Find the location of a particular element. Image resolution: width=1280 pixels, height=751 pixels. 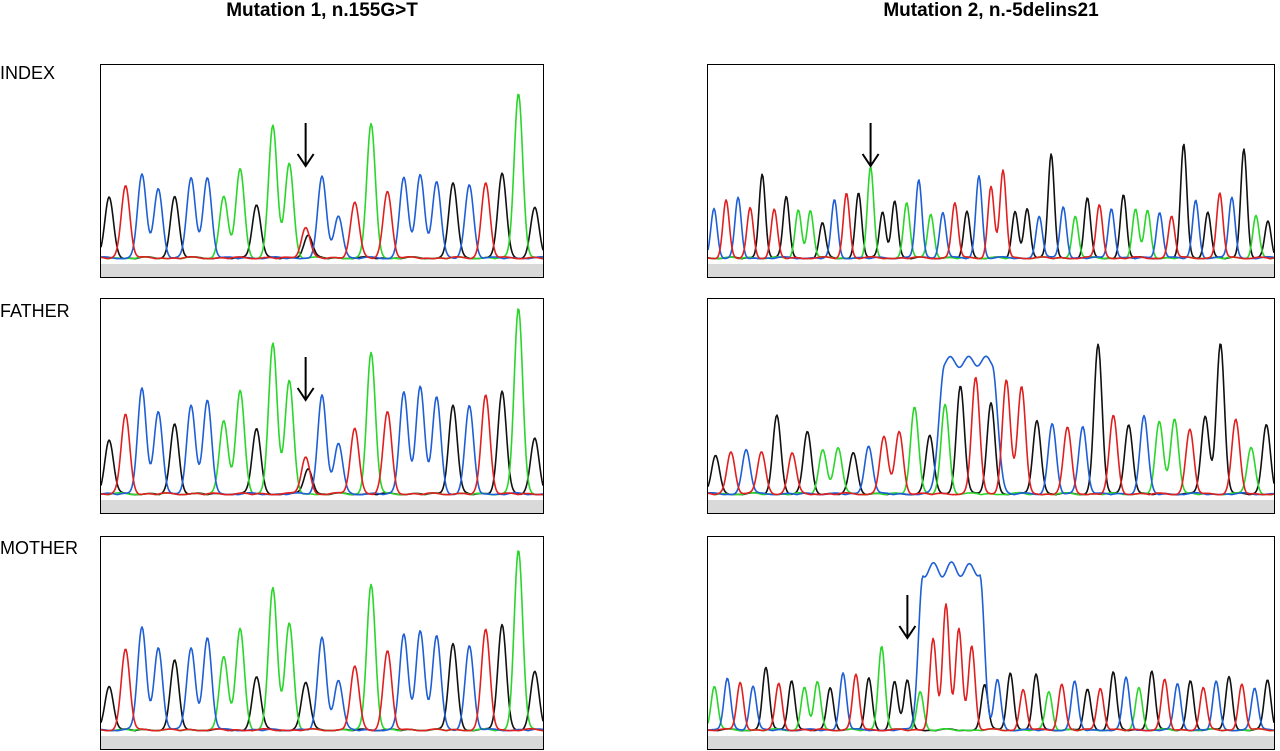

column-title-mutation-2: Mutation 2, n.-5delins21 is located at coordinates (991, 10).